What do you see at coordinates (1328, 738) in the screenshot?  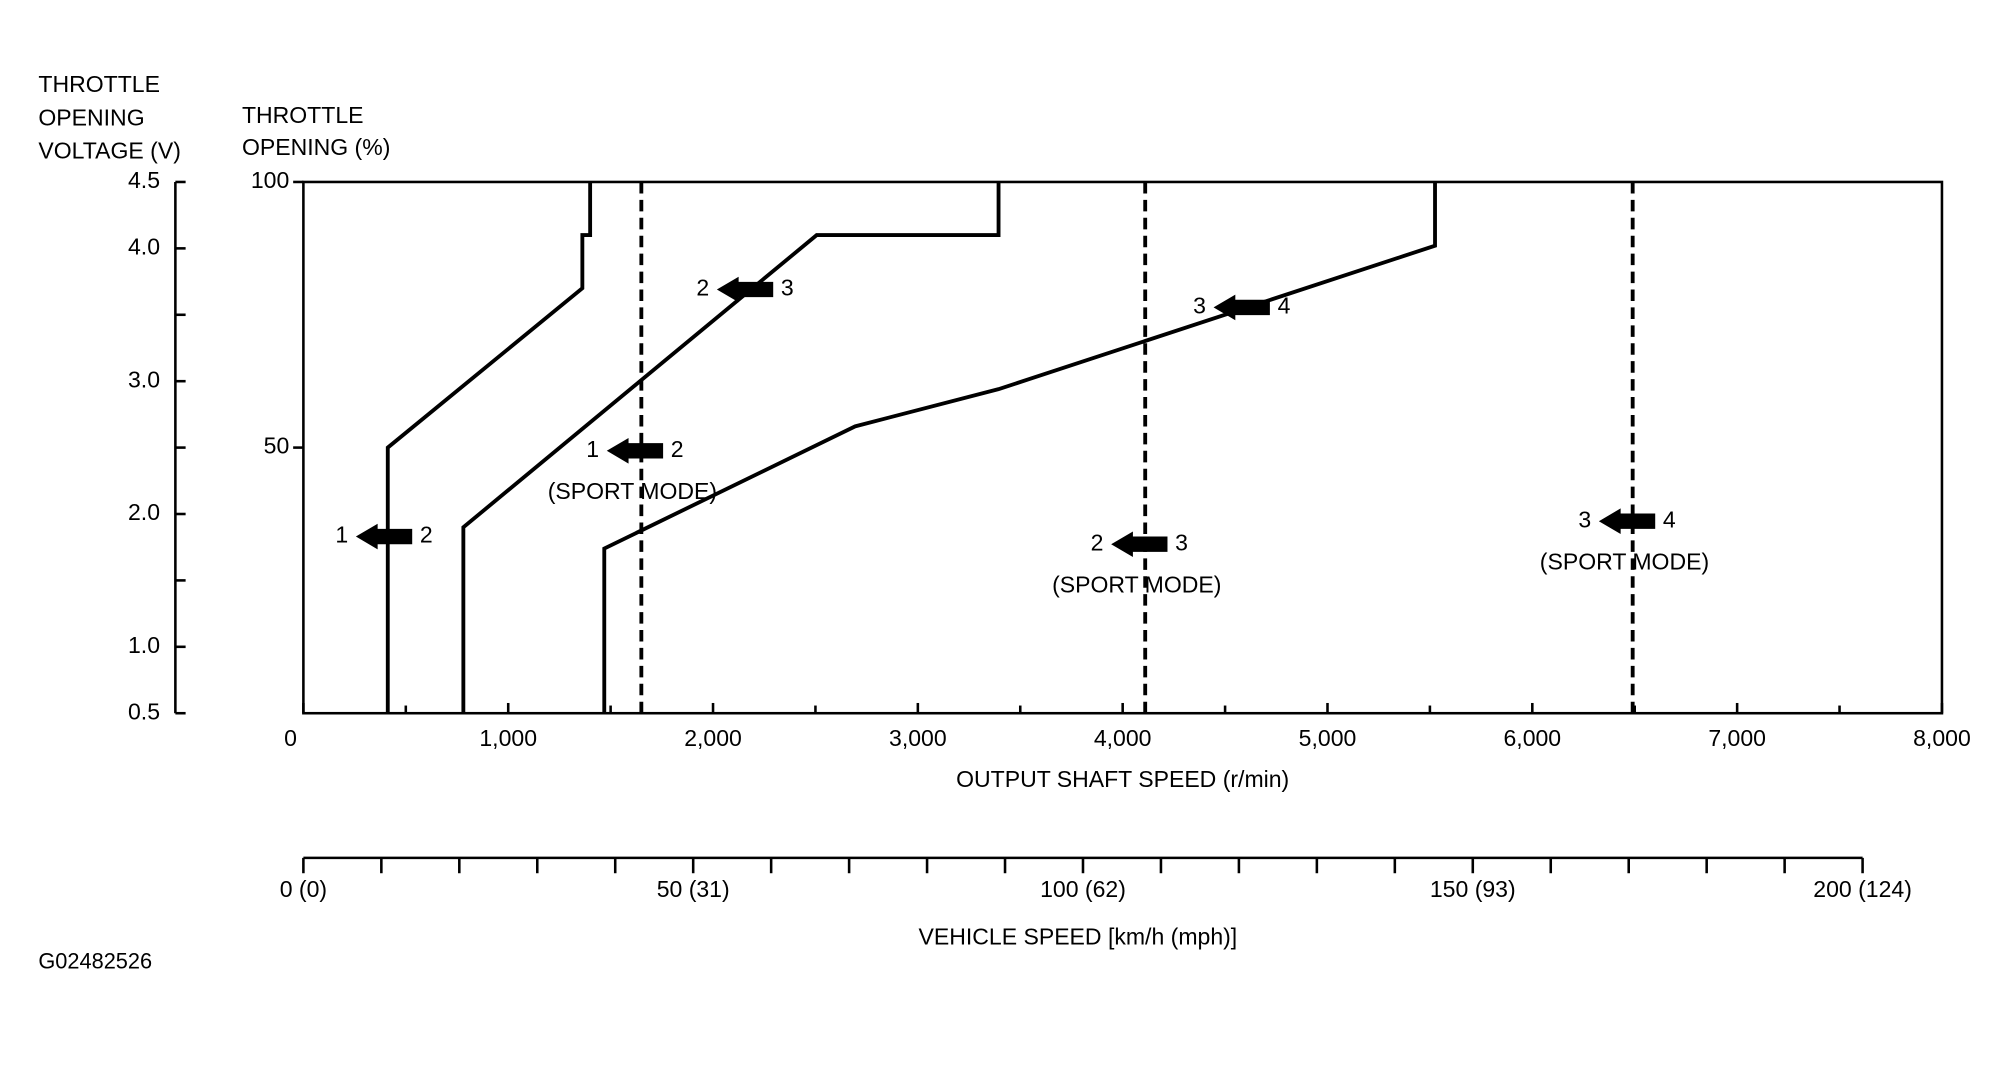 I see `x-tick-label: 5,000` at bounding box center [1328, 738].